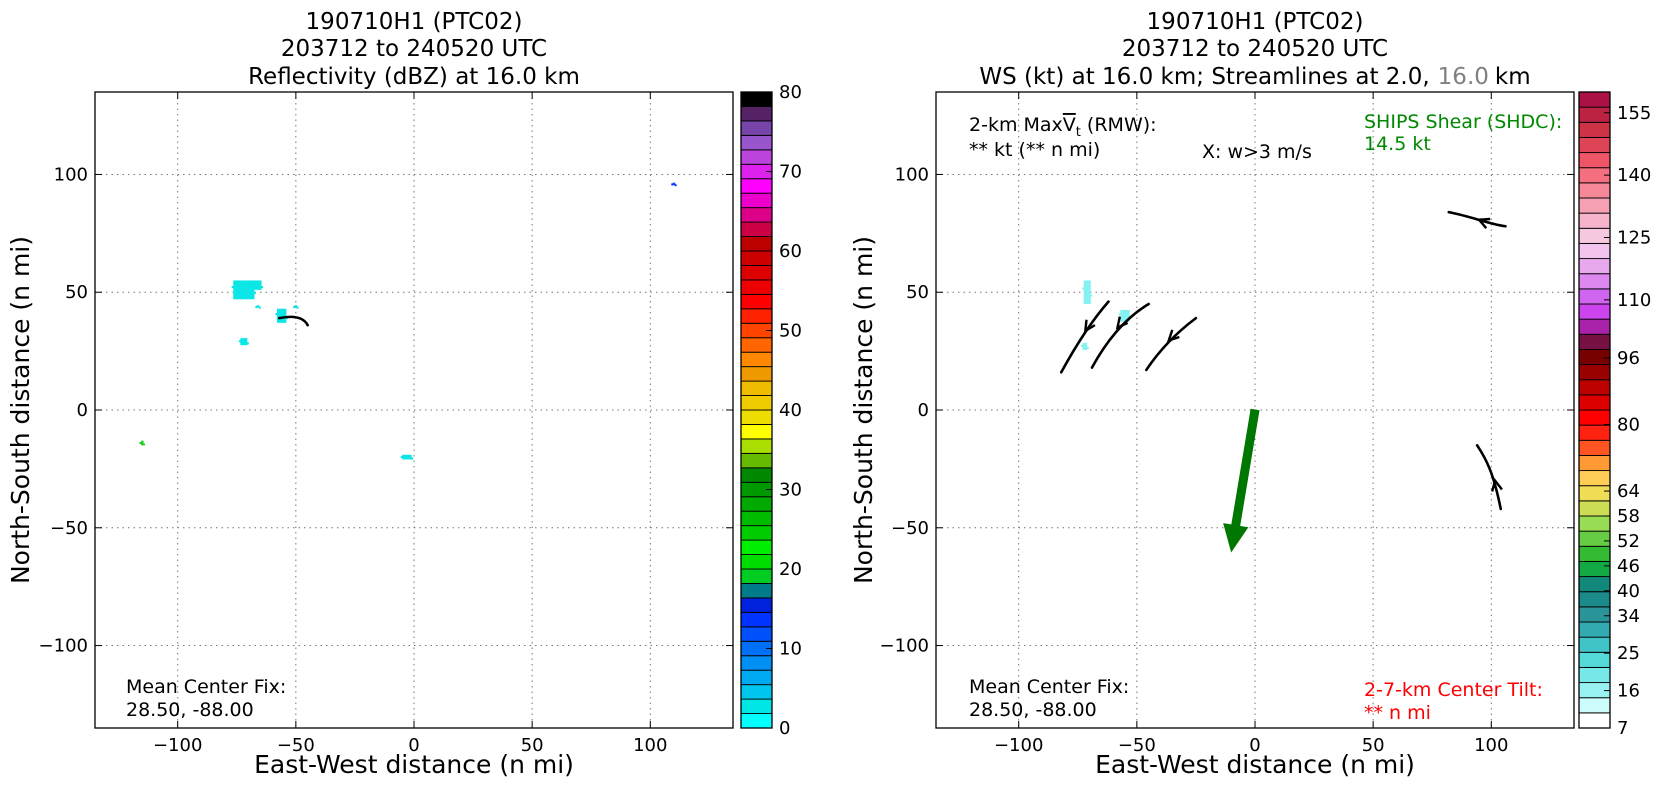 Image resolution: width=1654 pixels, height=787 pixels. Describe the element at coordinates (790, 410) in the screenshot. I see `left-colorbar-tick-label: 40` at that location.